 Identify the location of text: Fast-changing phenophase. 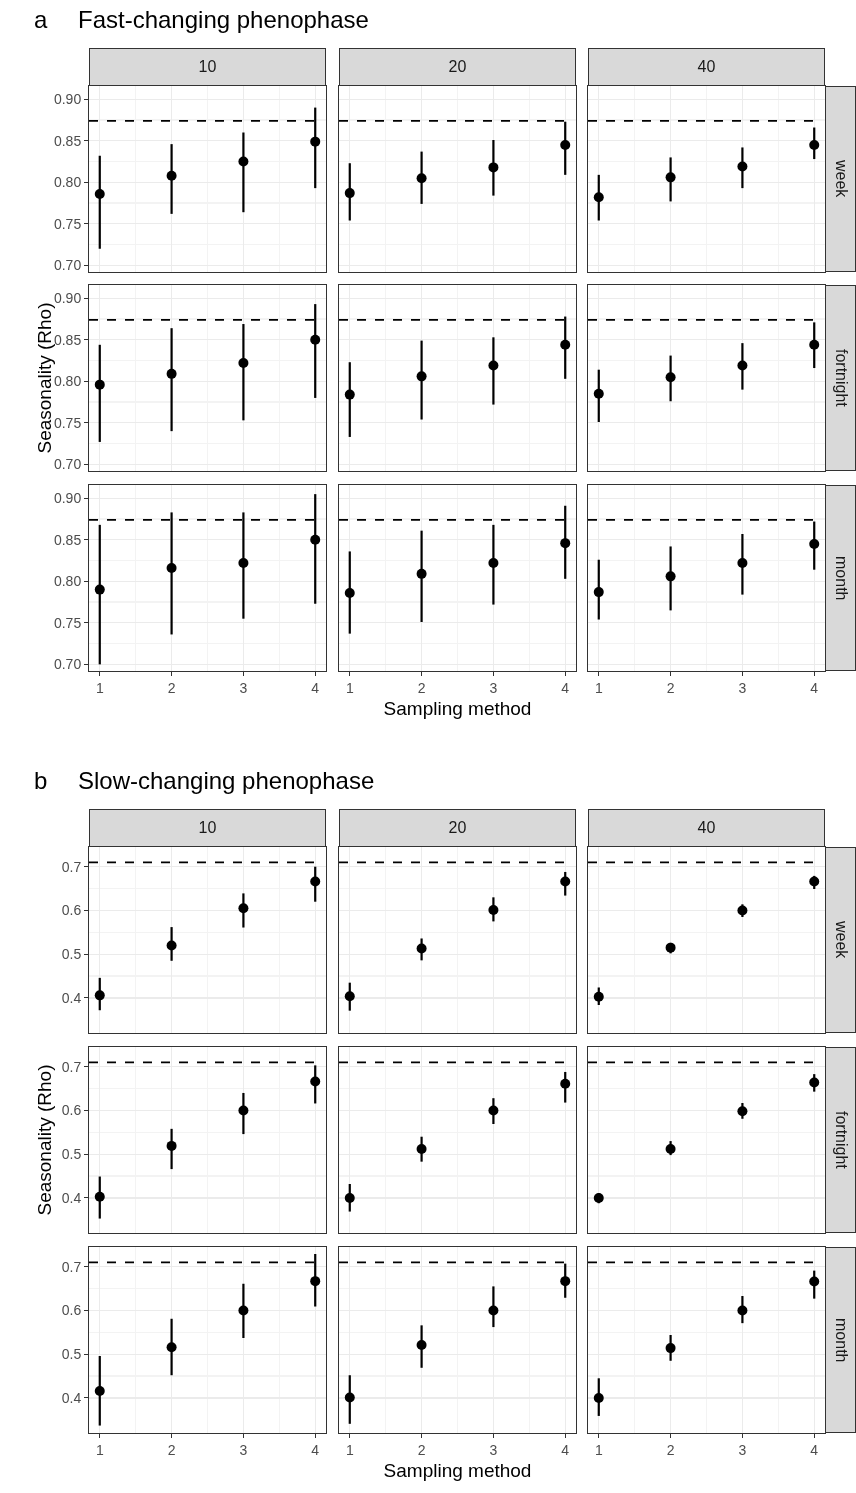
(223, 20).